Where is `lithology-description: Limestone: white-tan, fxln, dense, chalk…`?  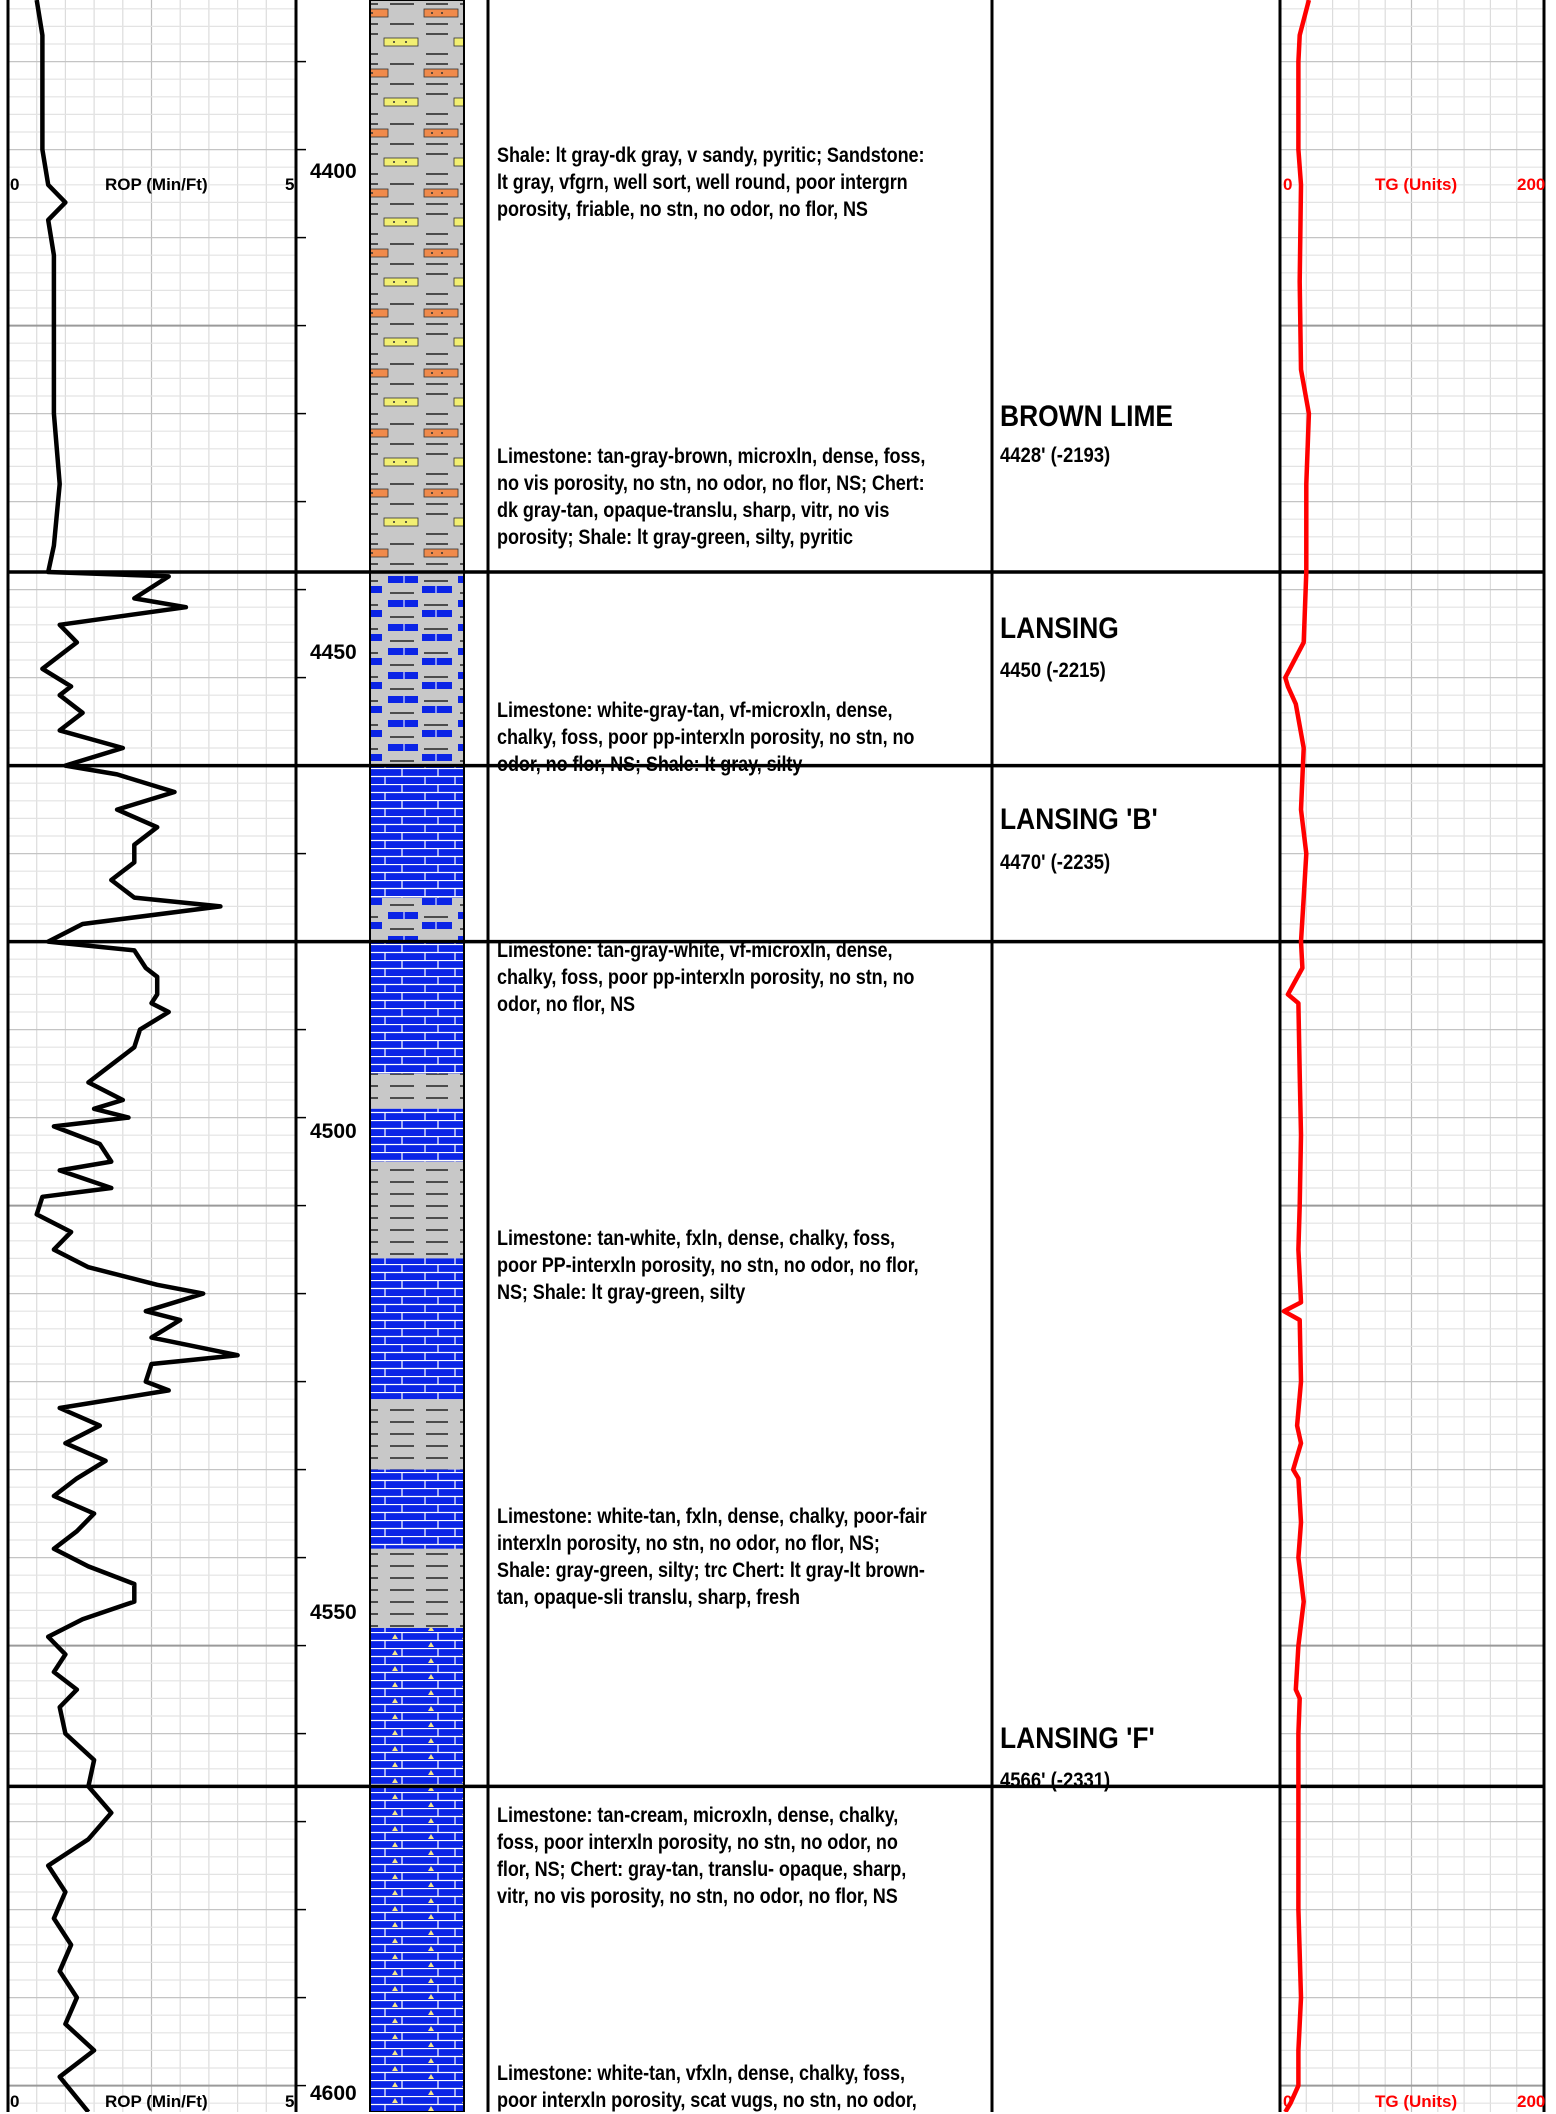
lithology-description: Limestone: white-tan, fxln, dense, chalk… is located at coordinates (712, 1557).